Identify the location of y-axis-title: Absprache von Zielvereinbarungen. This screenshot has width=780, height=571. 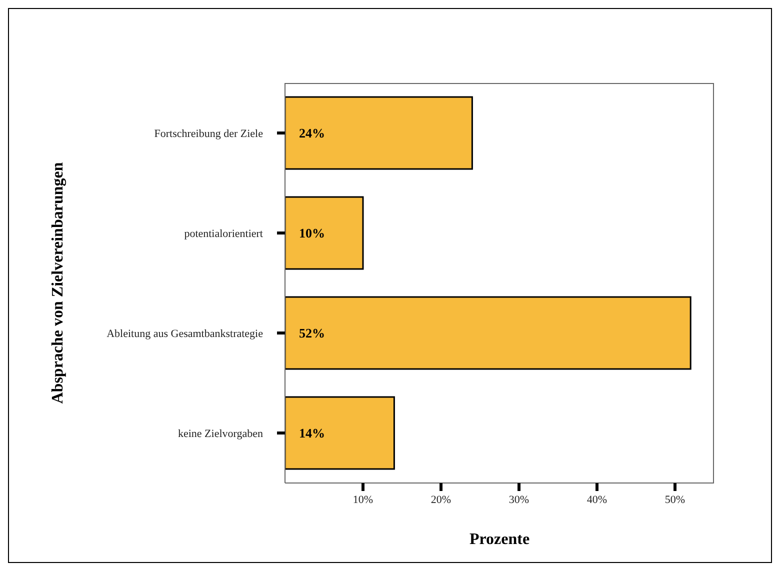
(58, 283).